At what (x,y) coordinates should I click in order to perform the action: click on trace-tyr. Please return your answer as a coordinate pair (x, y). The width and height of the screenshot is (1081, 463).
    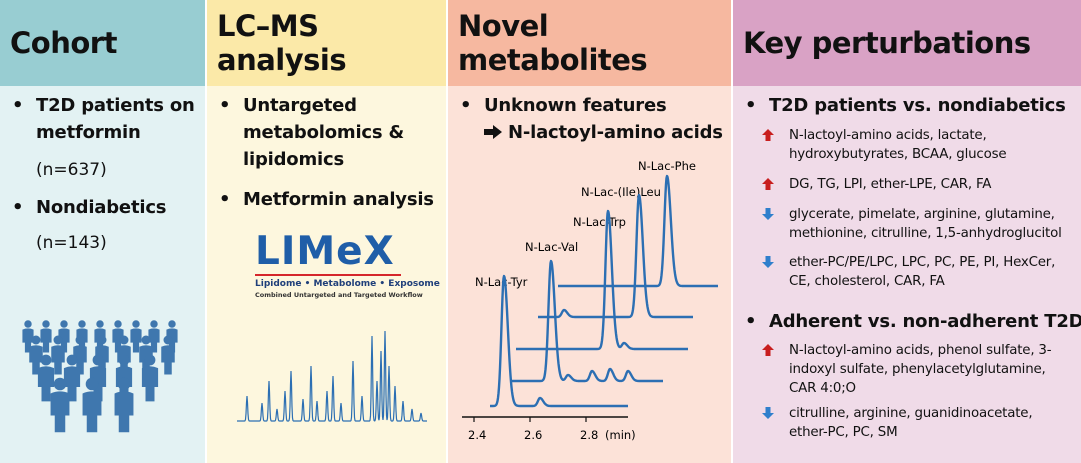
    Looking at the image, I should click on (559, 341).